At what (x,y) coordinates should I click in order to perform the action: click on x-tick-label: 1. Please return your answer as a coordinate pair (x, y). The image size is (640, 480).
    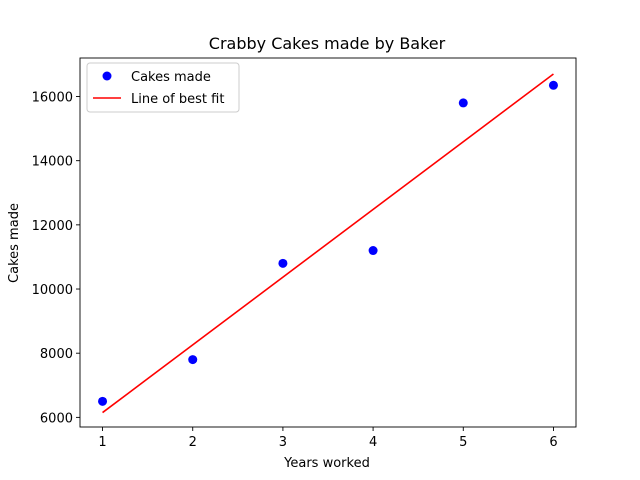
    Looking at the image, I should click on (102, 442).